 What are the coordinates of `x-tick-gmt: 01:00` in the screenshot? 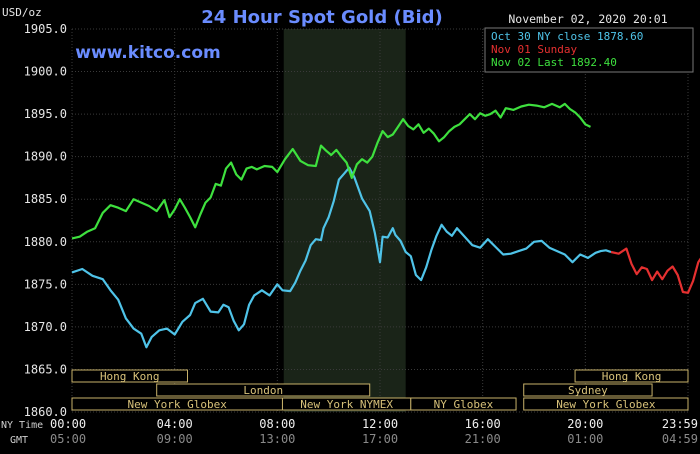 It's located at (585, 439).